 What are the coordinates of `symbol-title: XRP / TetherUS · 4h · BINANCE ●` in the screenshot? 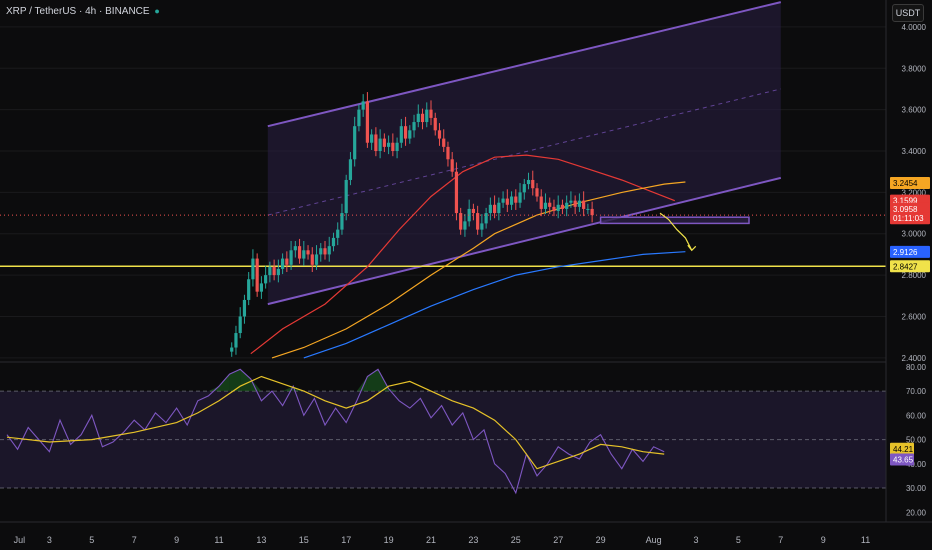 It's located at (83, 11).